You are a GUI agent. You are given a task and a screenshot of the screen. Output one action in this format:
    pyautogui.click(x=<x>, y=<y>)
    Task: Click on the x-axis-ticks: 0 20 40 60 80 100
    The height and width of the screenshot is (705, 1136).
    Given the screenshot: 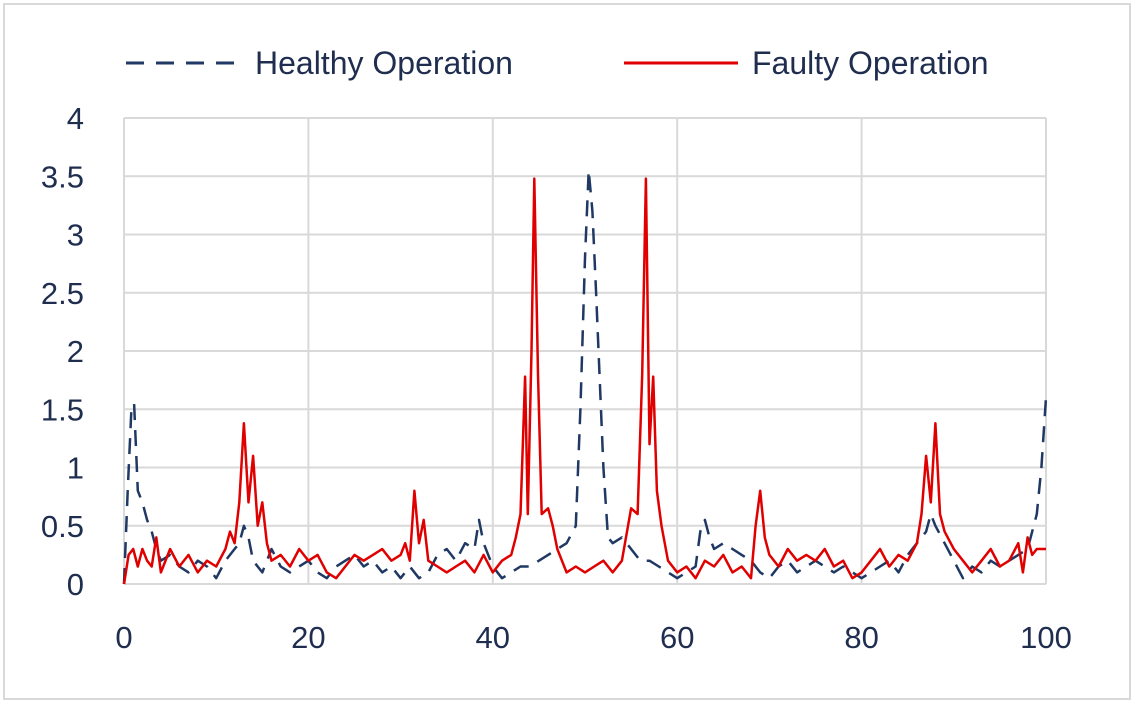 What is the action you would take?
    pyautogui.click(x=593, y=637)
    